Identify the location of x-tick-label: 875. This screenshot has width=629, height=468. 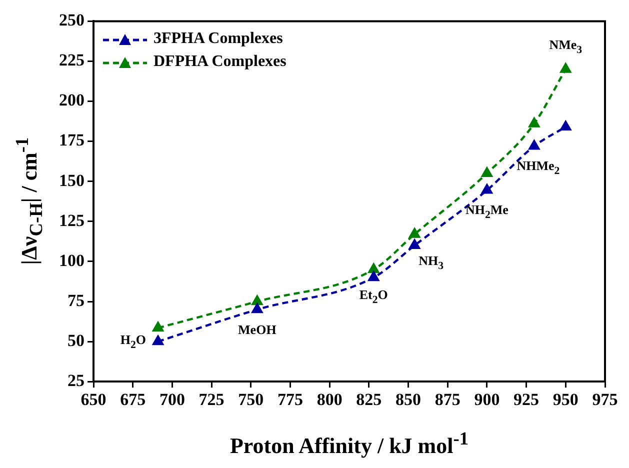
(447, 400).